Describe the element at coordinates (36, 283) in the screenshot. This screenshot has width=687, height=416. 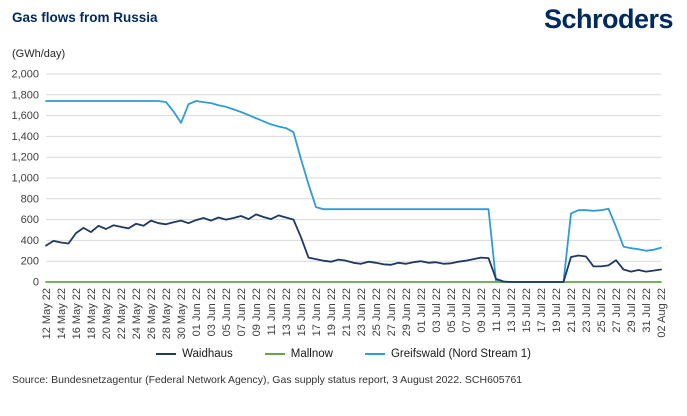
I see `y-tick-label: 0` at that location.